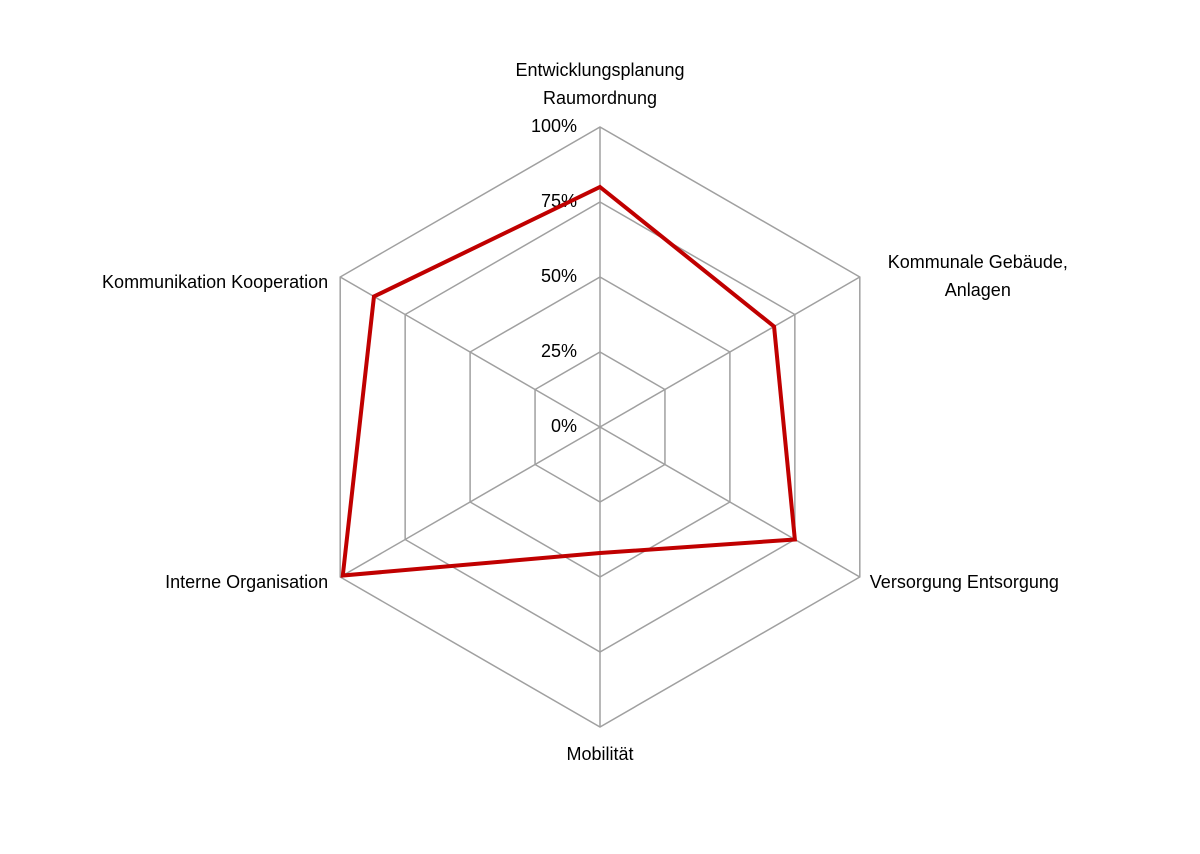 This screenshot has height=854, width=1200. Describe the element at coordinates (246, 582) in the screenshot. I see `category-label: Interne Organisation` at that location.